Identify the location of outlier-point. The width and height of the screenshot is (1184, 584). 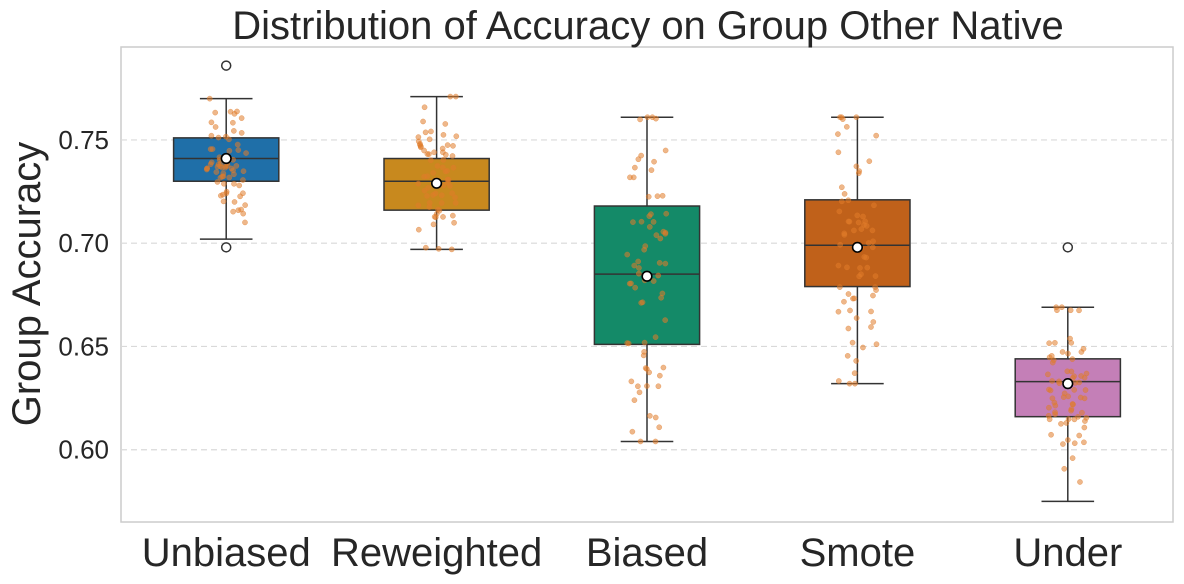
(1068, 247).